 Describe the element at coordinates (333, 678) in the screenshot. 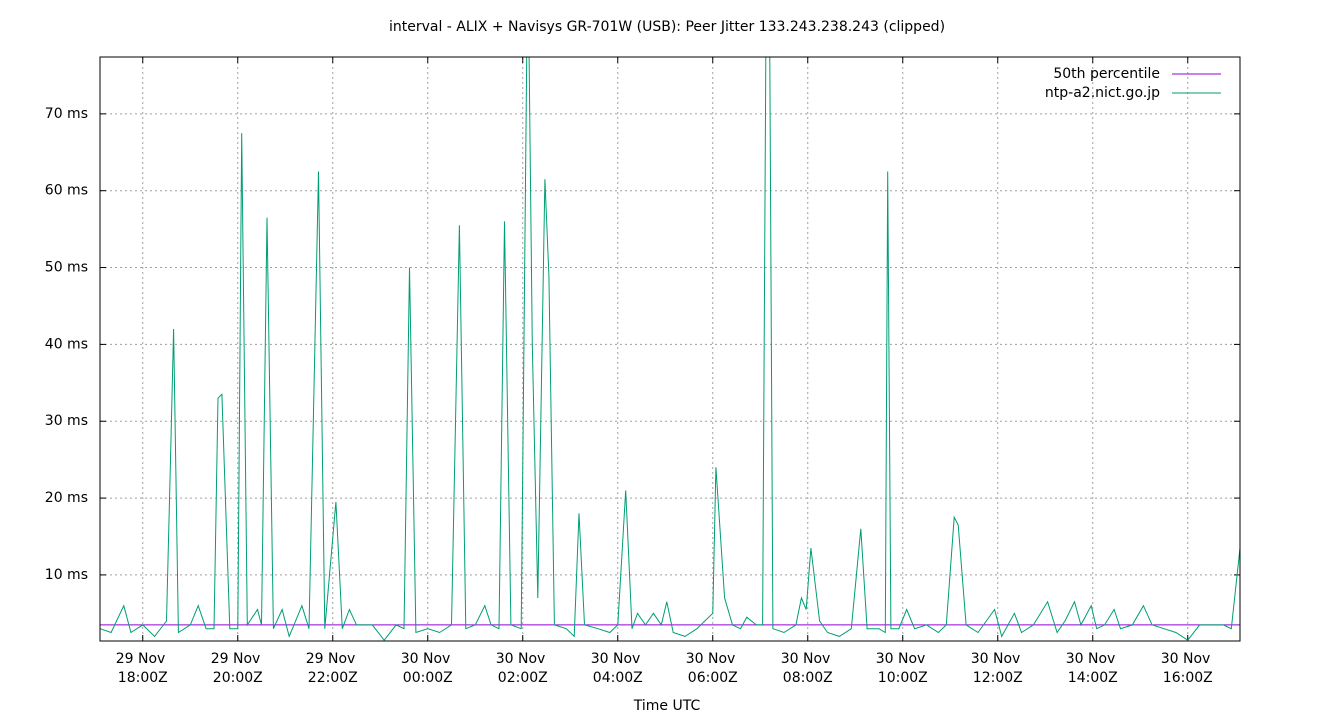

I see `x-tick-time: 22:00Z` at that location.